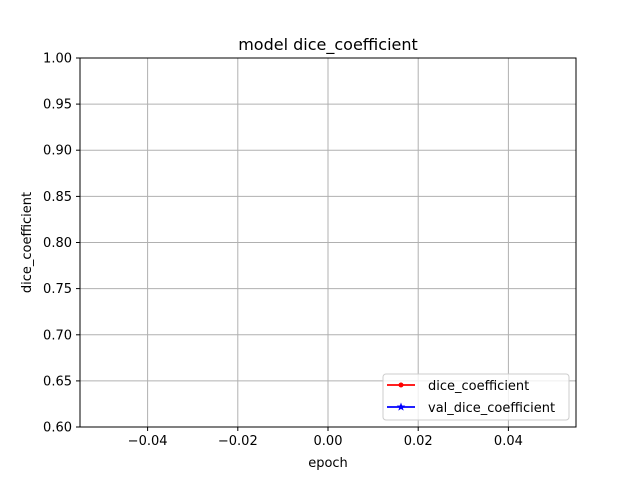  I want to click on y-tick-label: 0.60, so click(57, 428).